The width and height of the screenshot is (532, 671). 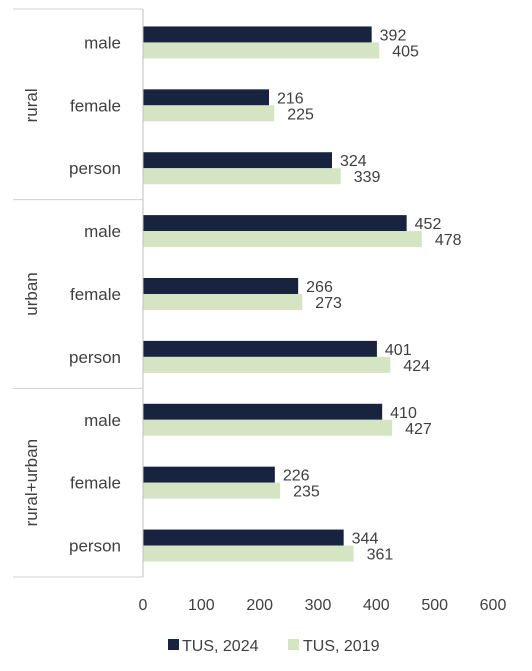 What do you see at coordinates (416, 366) in the screenshot?
I see `data-label: 424` at bounding box center [416, 366].